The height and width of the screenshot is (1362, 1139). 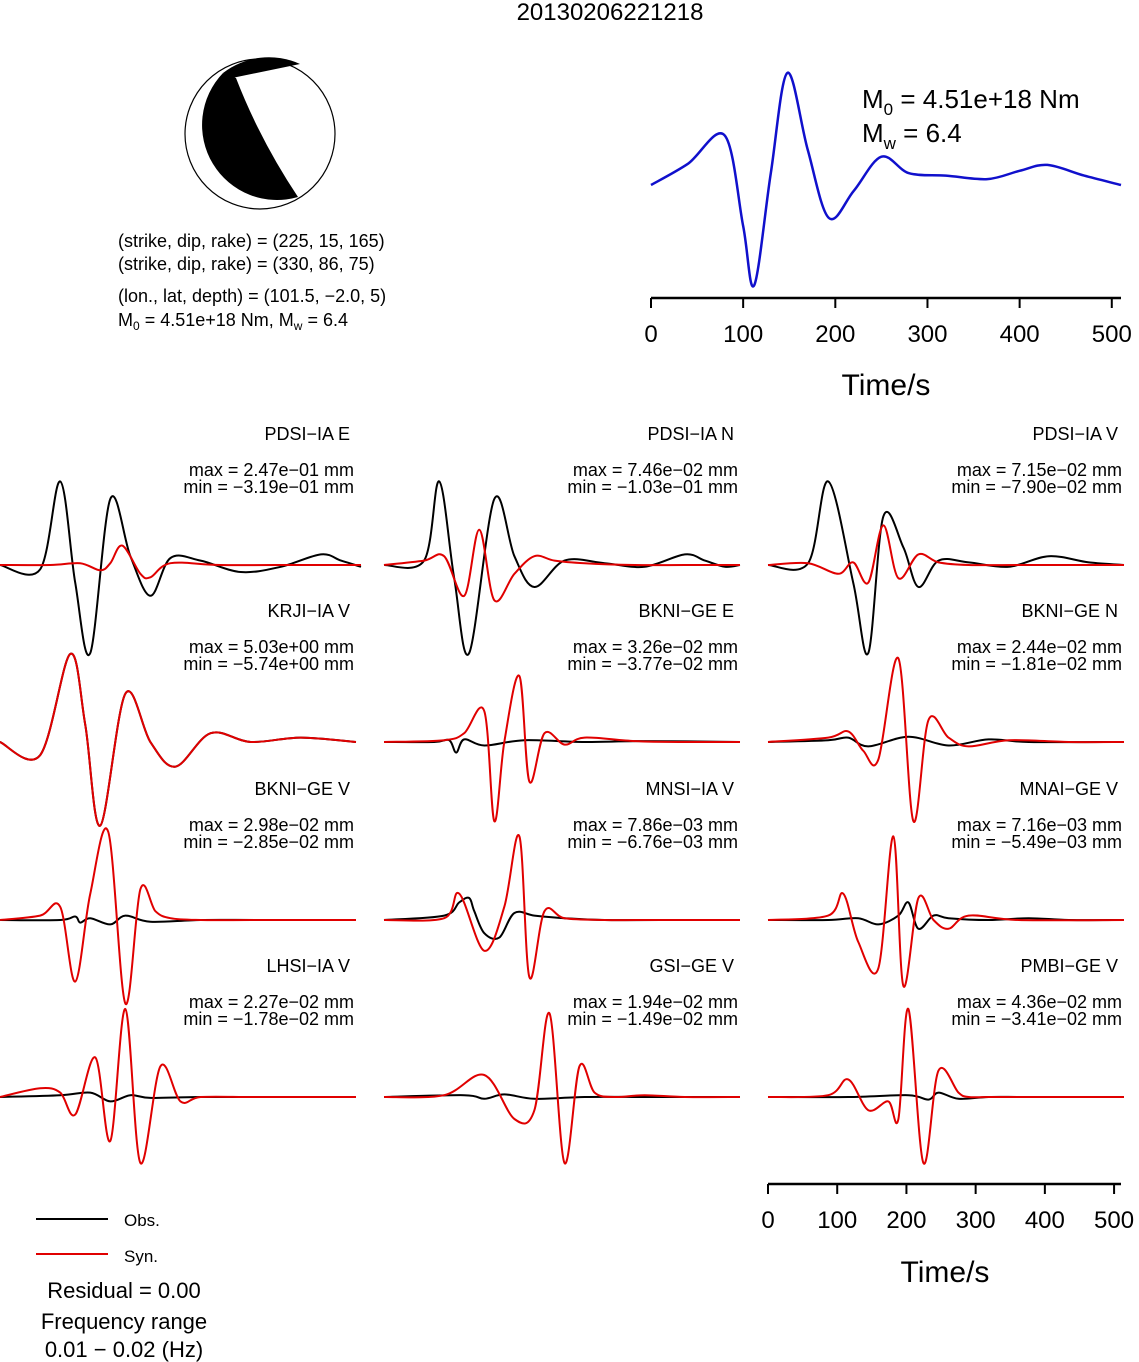 What do you see at coordinates (271, 825) in the screenshot?
I see `max-amplitude-label: max = 2.98e−02 mm` at bounding box center [271, 825].